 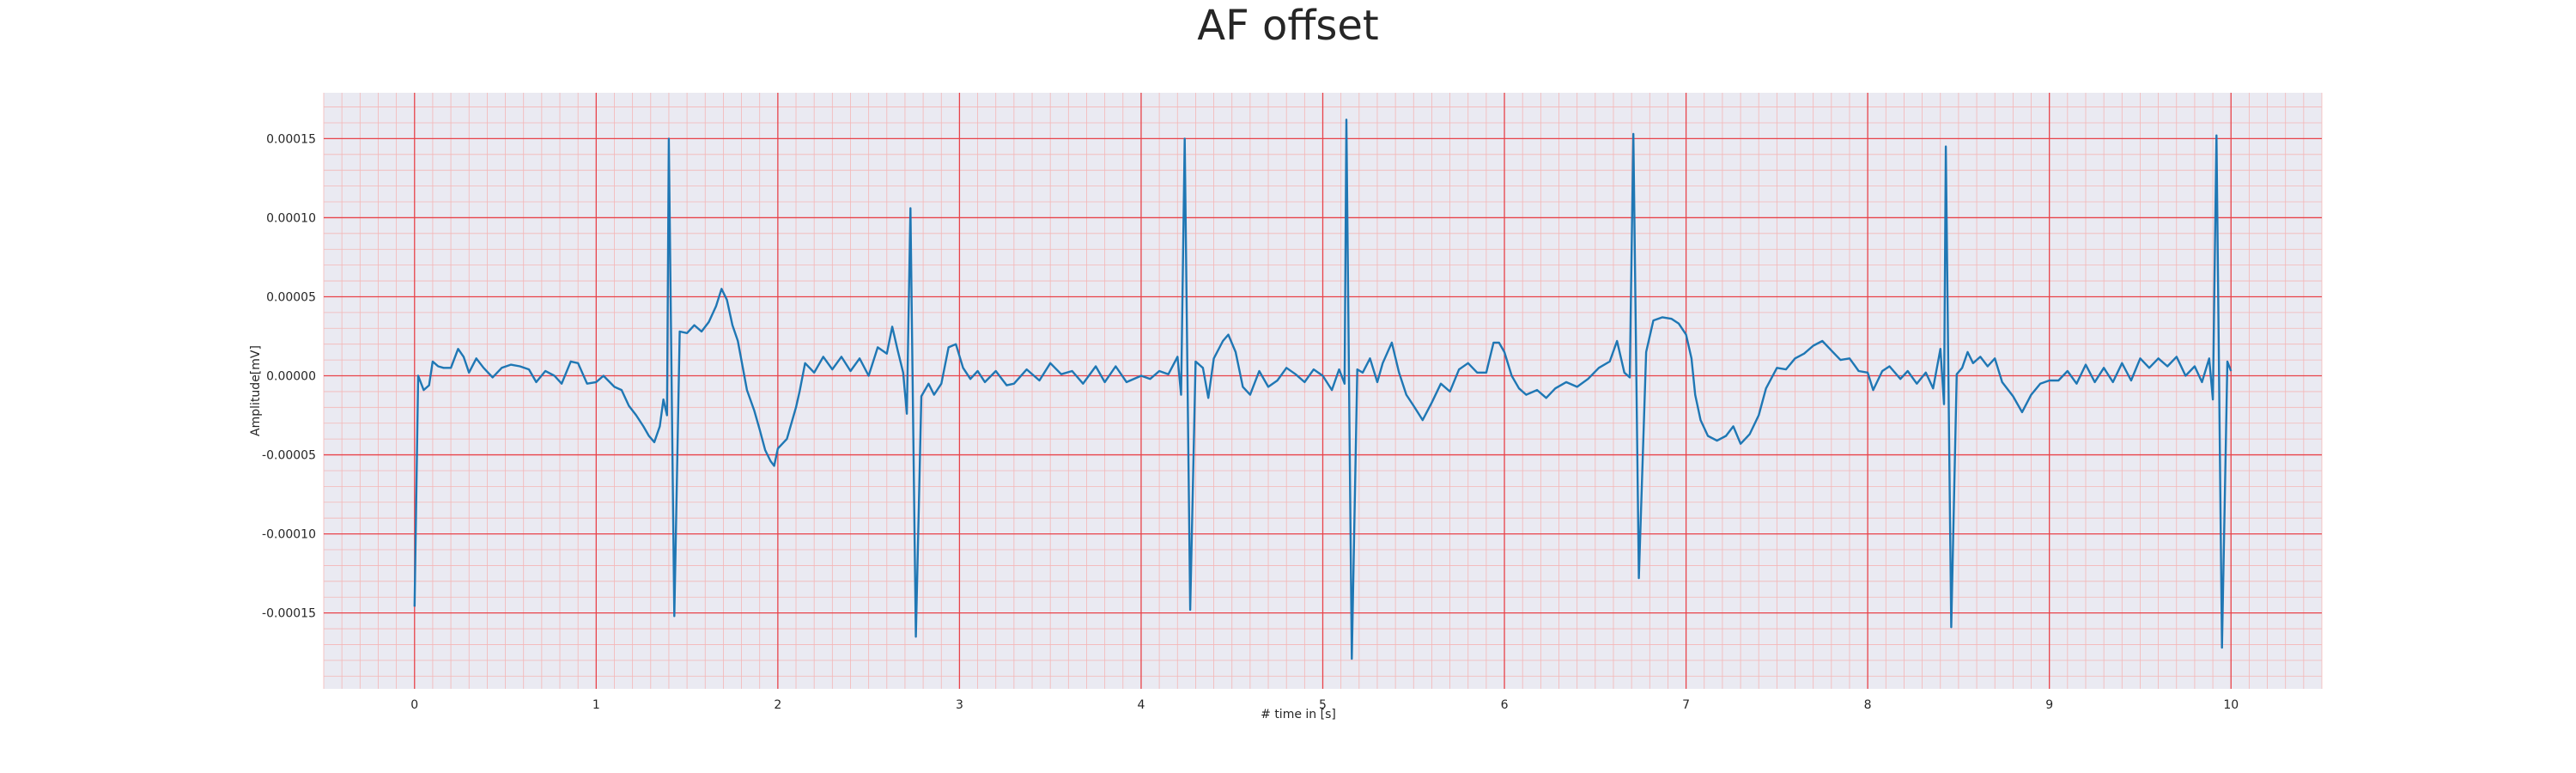 What do you see at coordinates (959, 705) in the screenshot?
I see `x-tick-label: 3` at bounding box center [959, 705].